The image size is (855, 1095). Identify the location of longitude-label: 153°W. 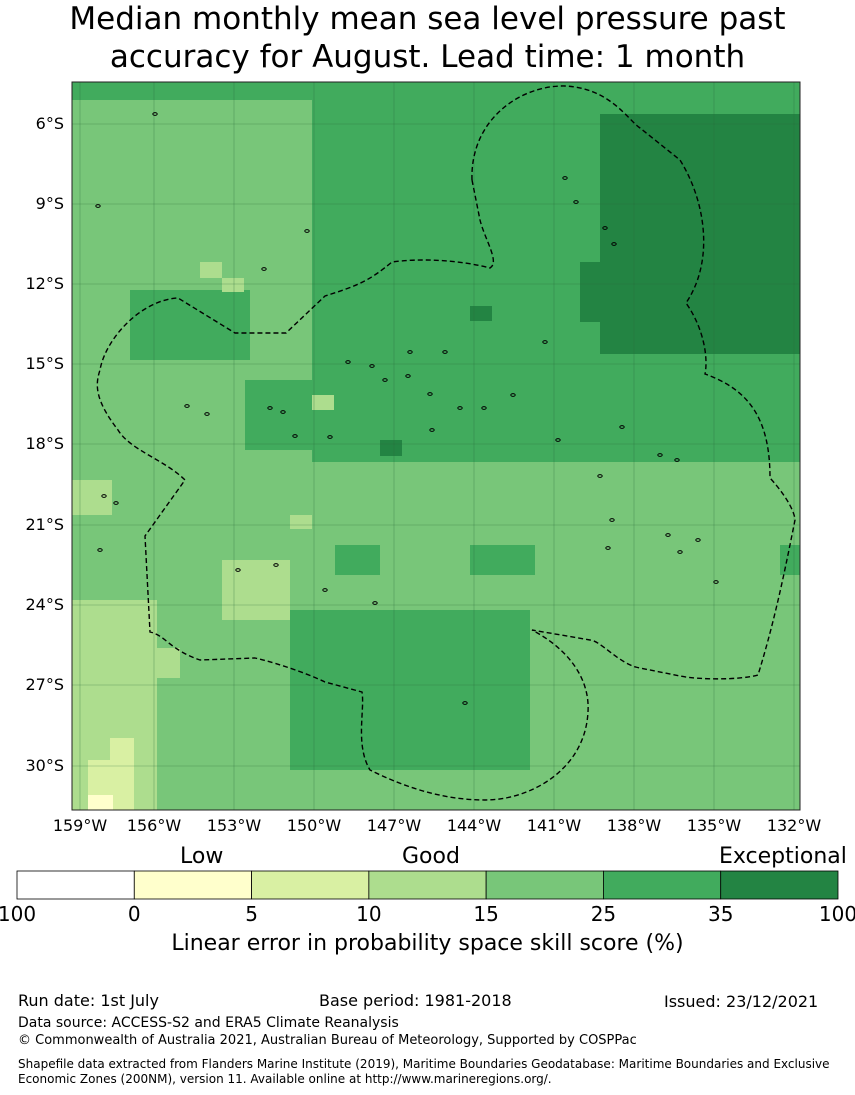
(234, 825).